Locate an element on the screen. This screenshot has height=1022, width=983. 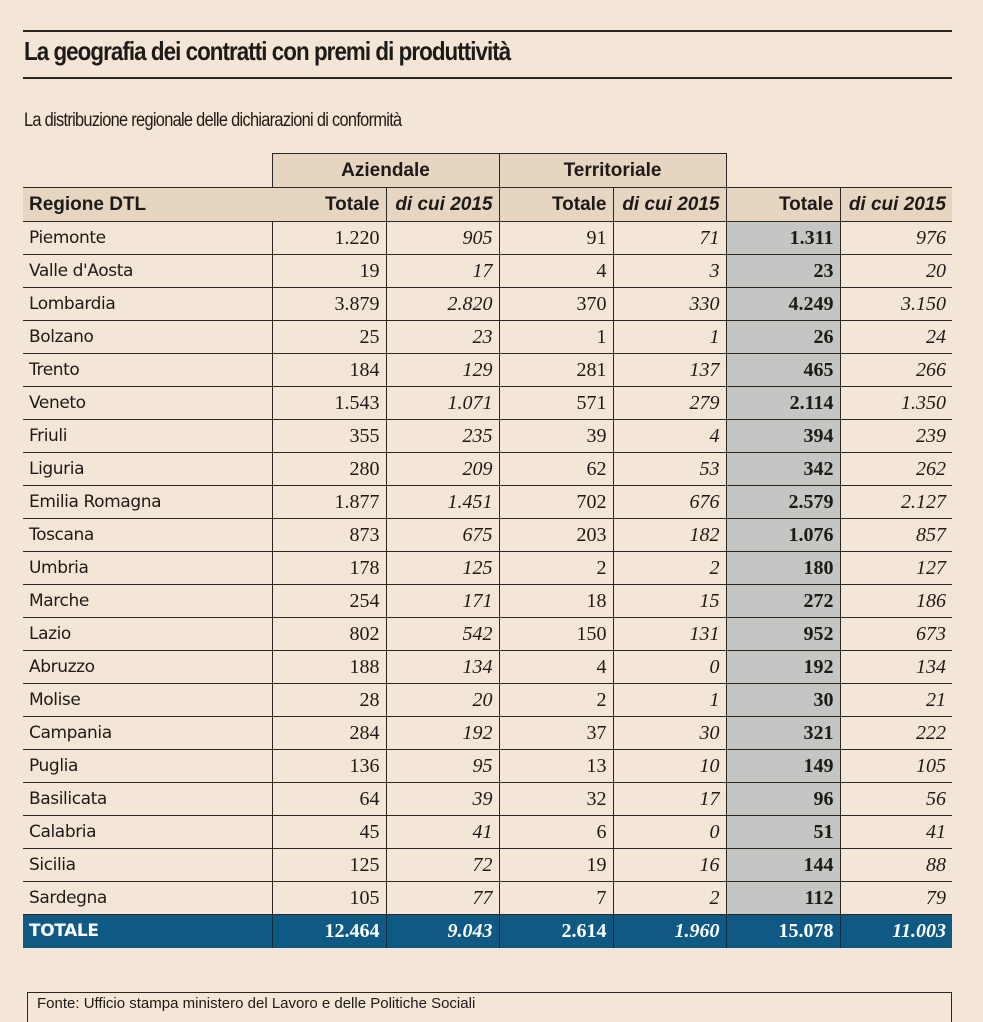
aziendale-2015-cell: 235 is located at coordinates (443, 436).